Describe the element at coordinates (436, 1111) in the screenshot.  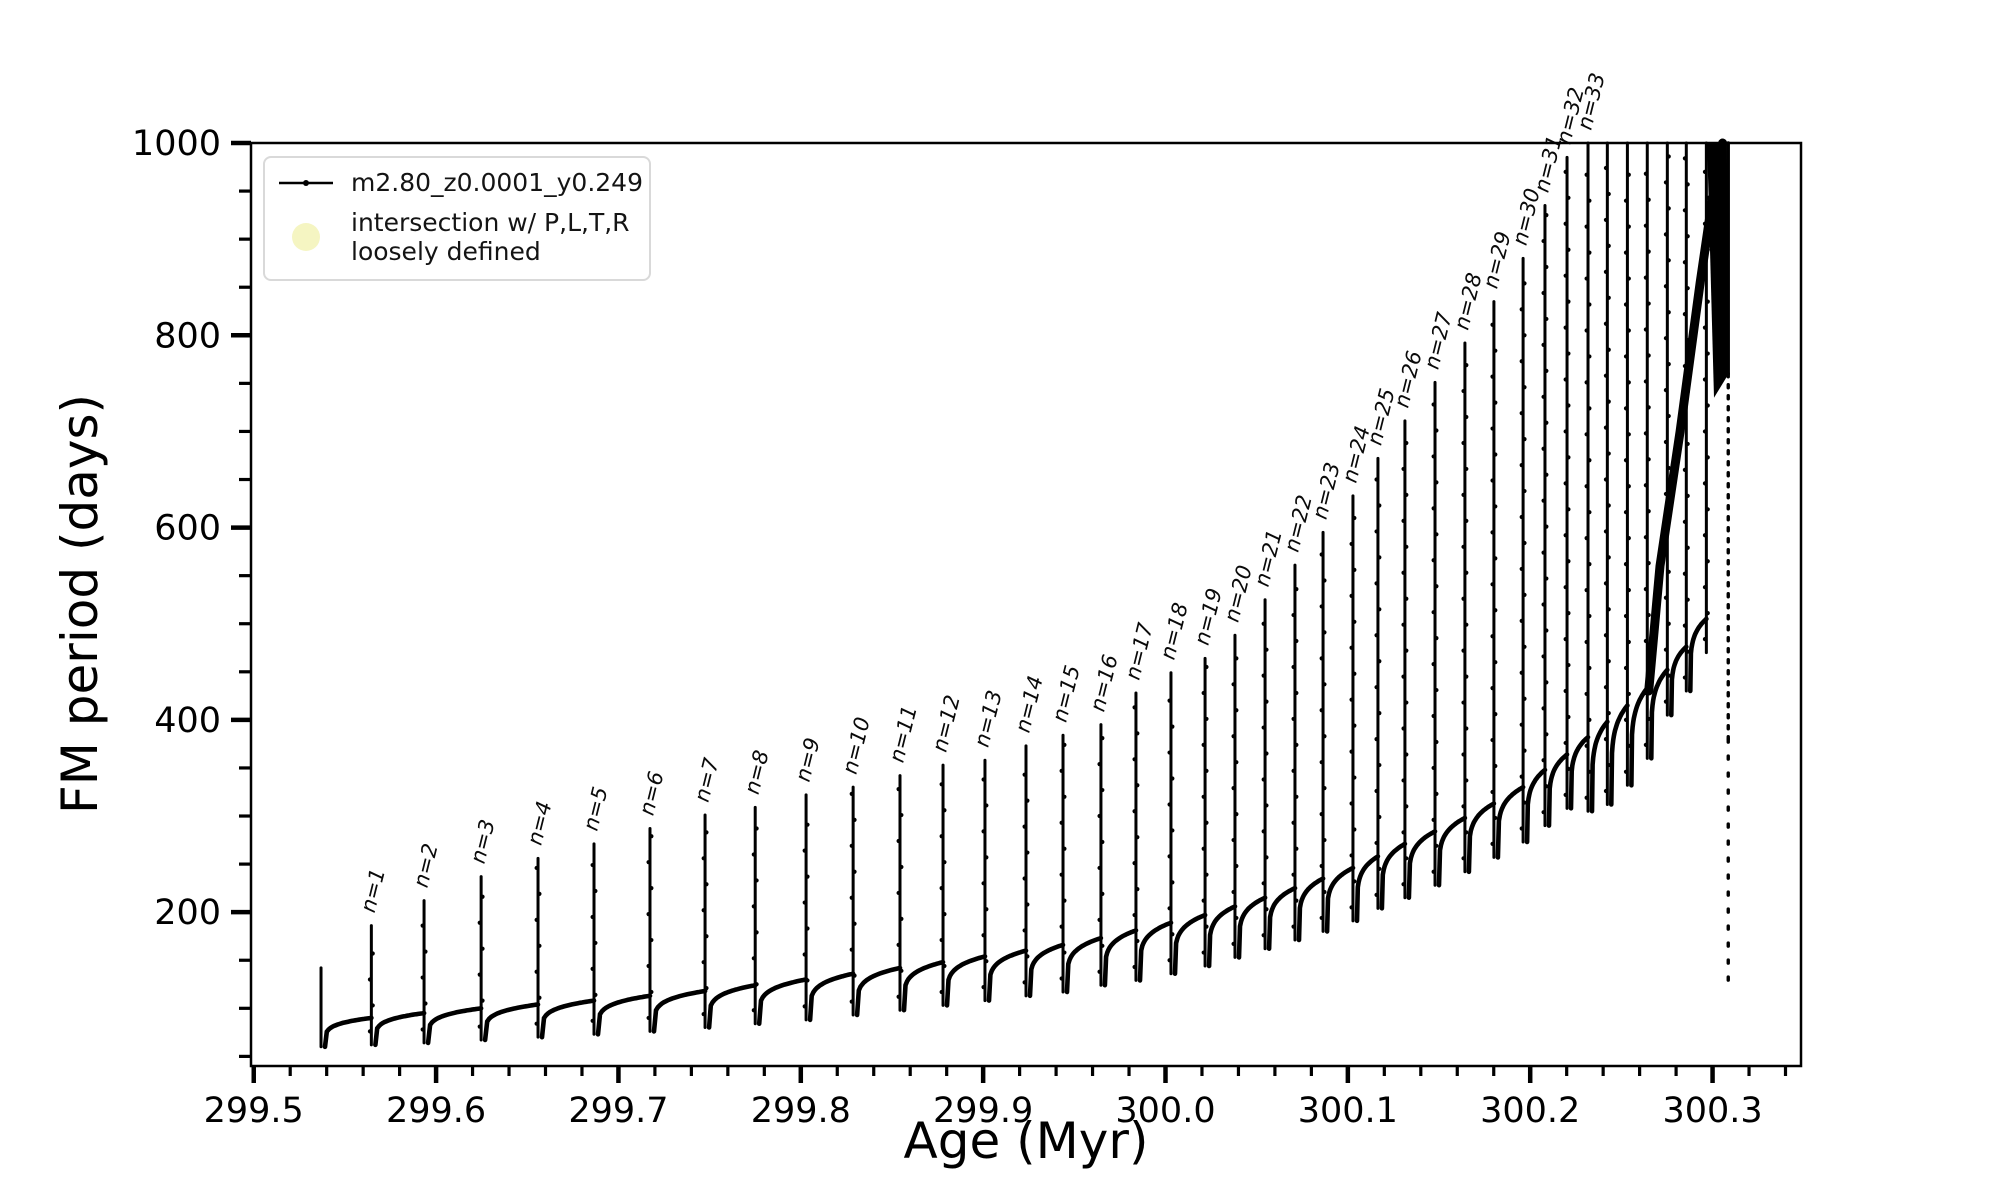
I see `x-tick-label: 299.6` at that location.